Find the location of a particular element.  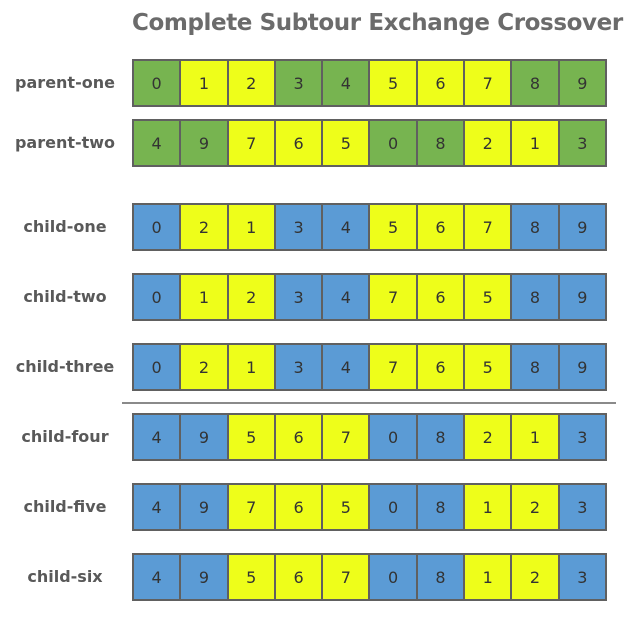

row-label-child-four: child-four is located at coordinates (65, 436).